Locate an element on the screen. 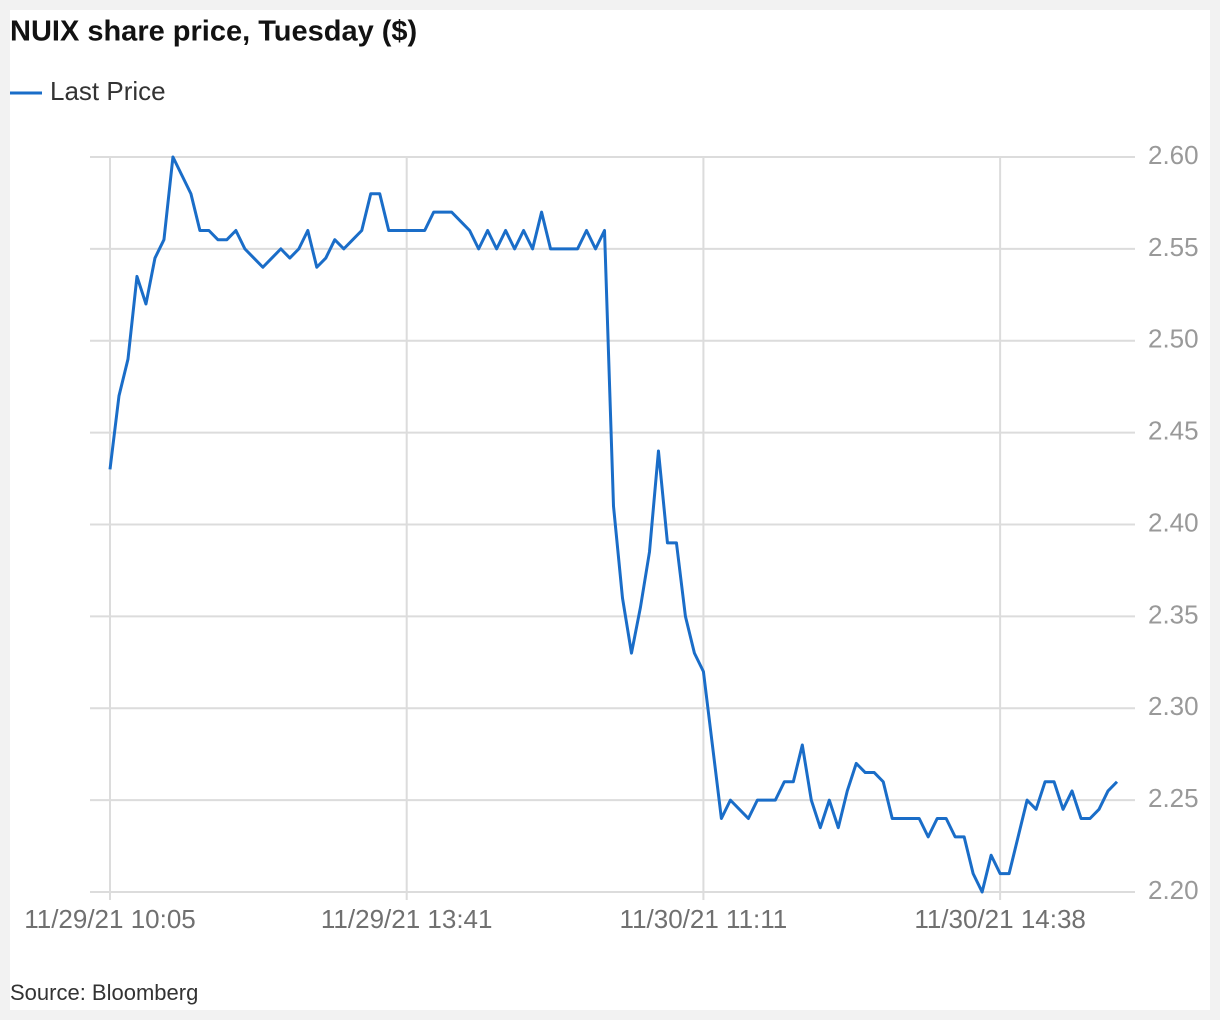  x-tick-label: 11/30/21 14:38 is located at coordinates (1000, 919).